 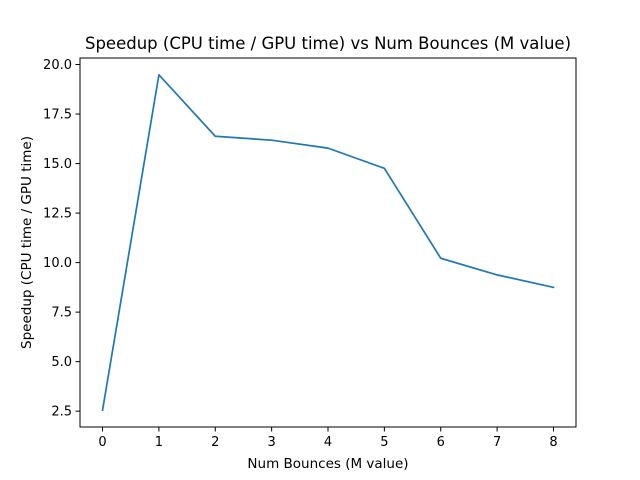 I want to click on y-tick-label: 12.5, so click(x=57, y=214).